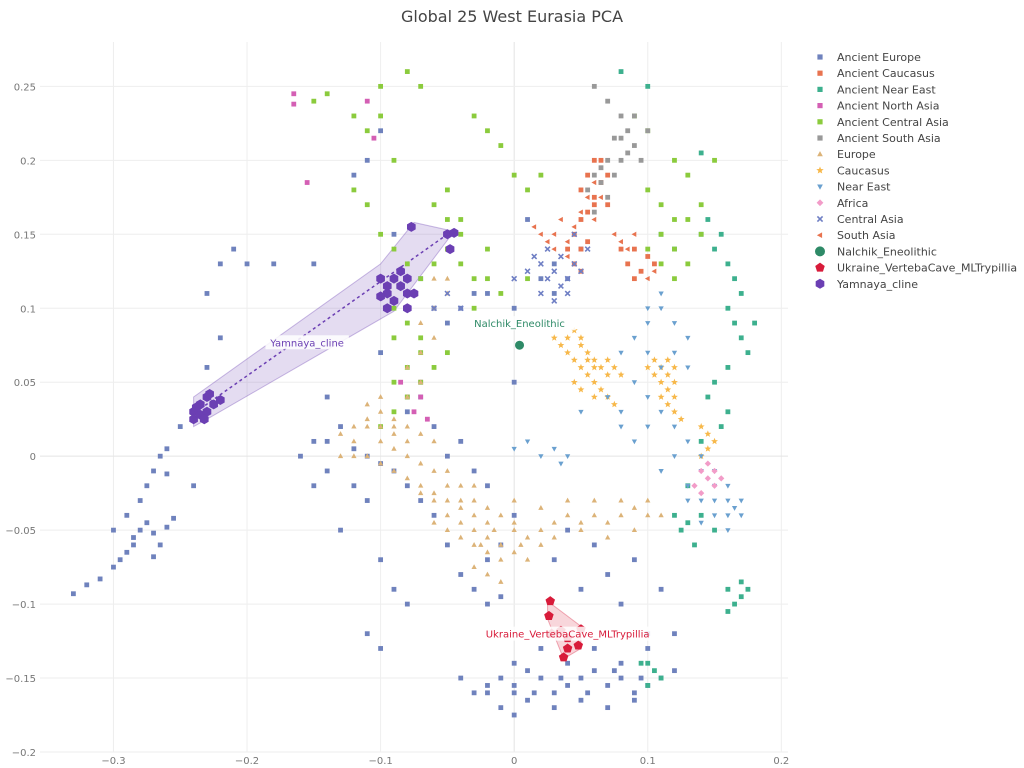 This screenshot has width=1024, height=768. I want to click on legend-item-nalchik-eneolithic: Nalchik_Eneolithic, so click(876, 251).